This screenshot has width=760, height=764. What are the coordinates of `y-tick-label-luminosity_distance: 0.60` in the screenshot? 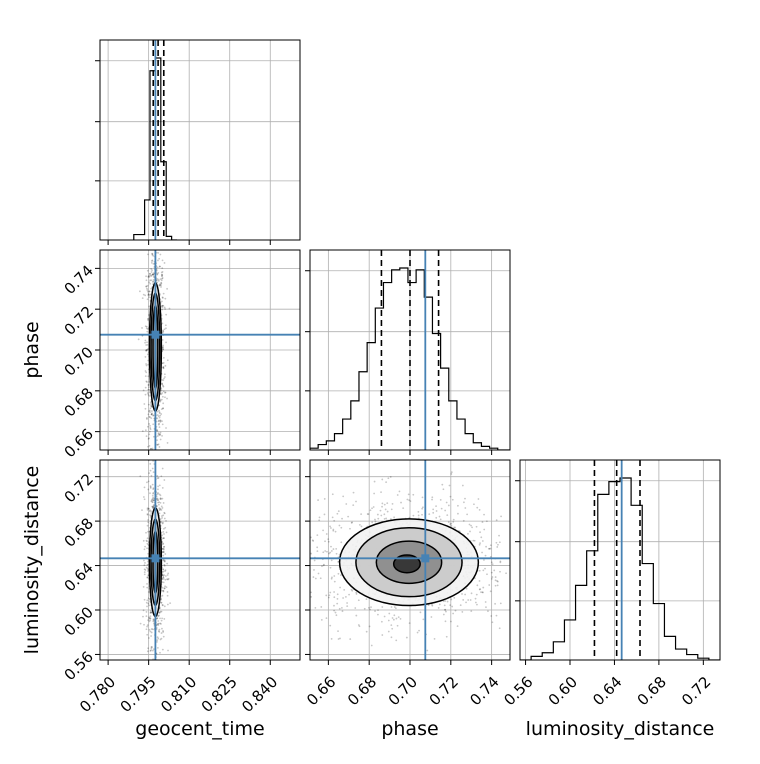 It's located at (79, 621).